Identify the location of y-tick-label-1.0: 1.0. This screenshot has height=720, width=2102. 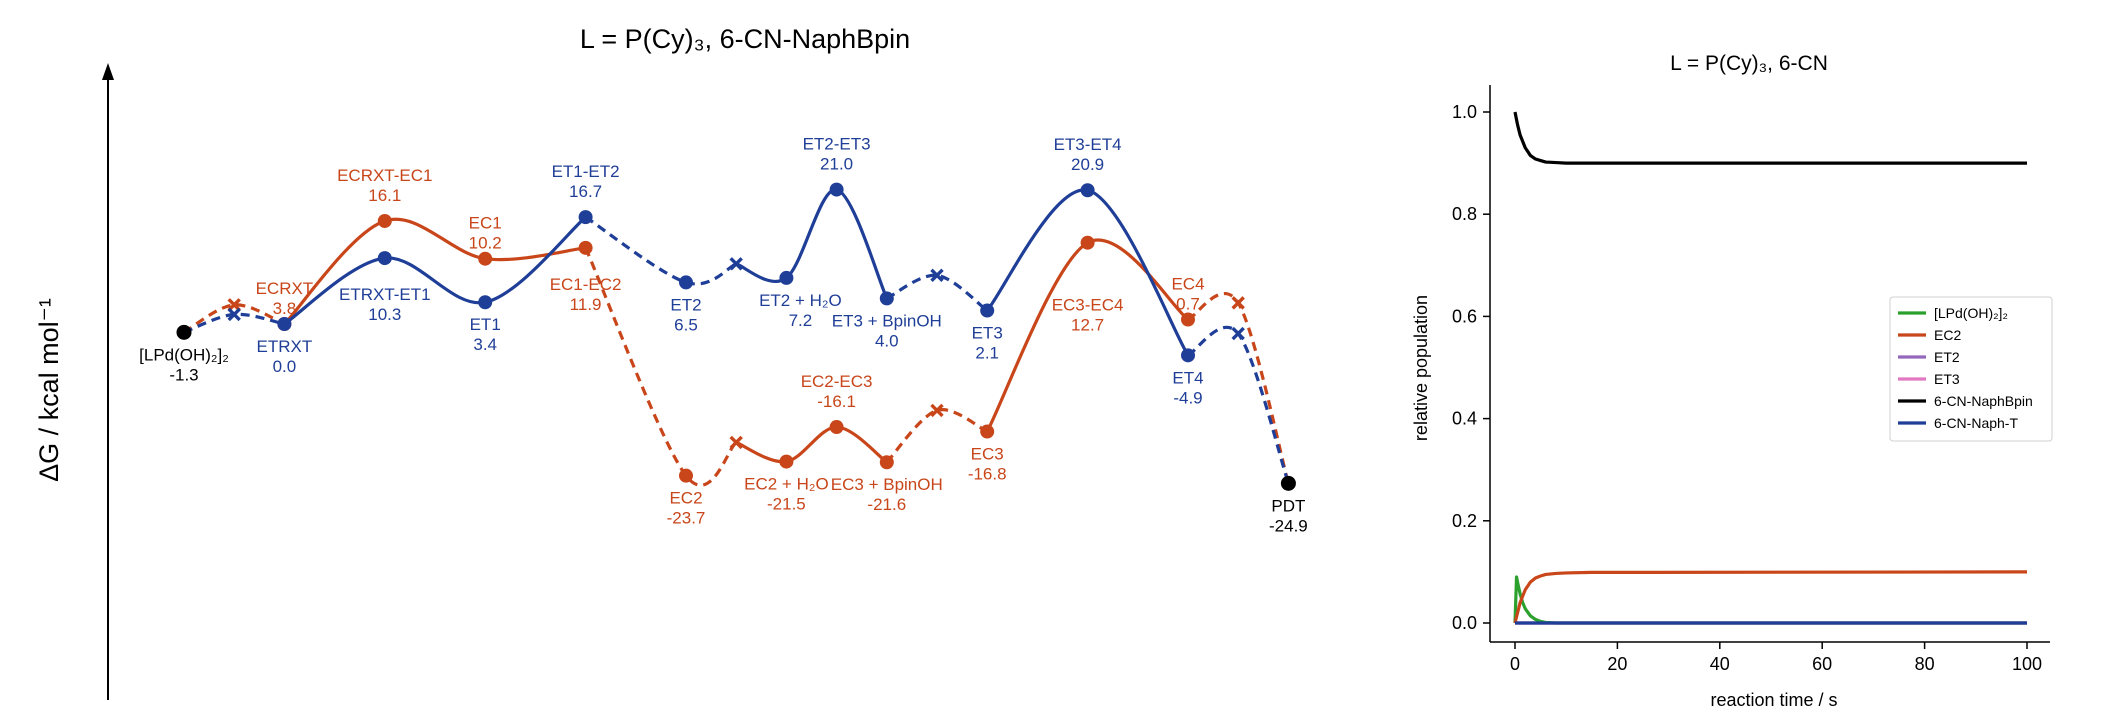
(1464, 112).